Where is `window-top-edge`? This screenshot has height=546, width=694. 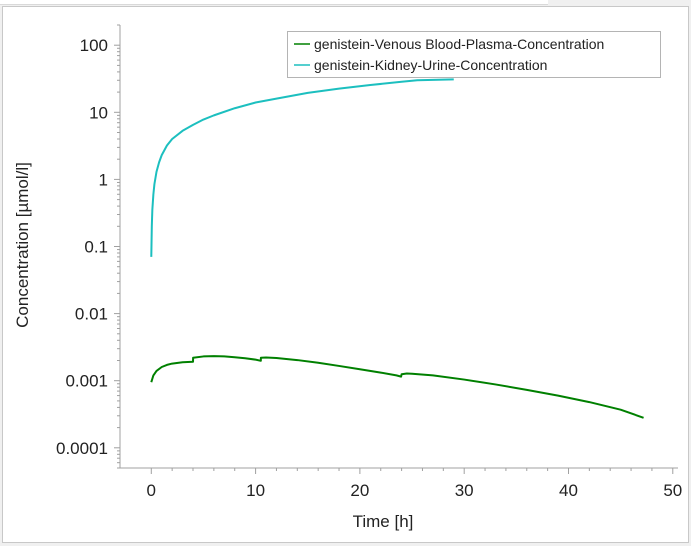 window-top-edge is located at coordinates (274, 2).